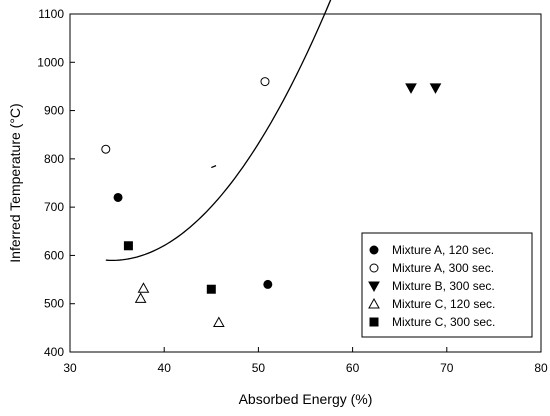 The image size is (550, 416). I want to click on x-tick-label: 50, so click(259, 368).